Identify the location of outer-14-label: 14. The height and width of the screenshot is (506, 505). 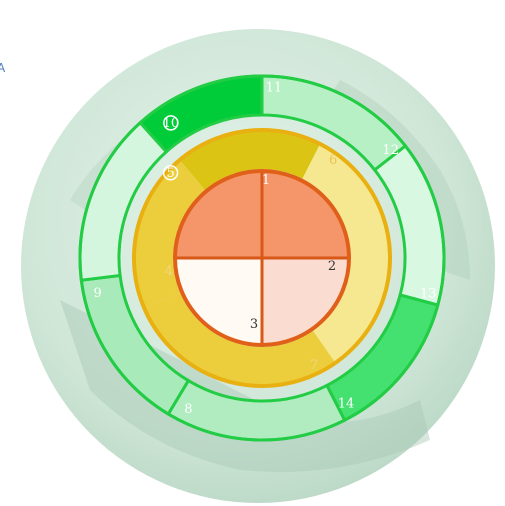
(346, 403).